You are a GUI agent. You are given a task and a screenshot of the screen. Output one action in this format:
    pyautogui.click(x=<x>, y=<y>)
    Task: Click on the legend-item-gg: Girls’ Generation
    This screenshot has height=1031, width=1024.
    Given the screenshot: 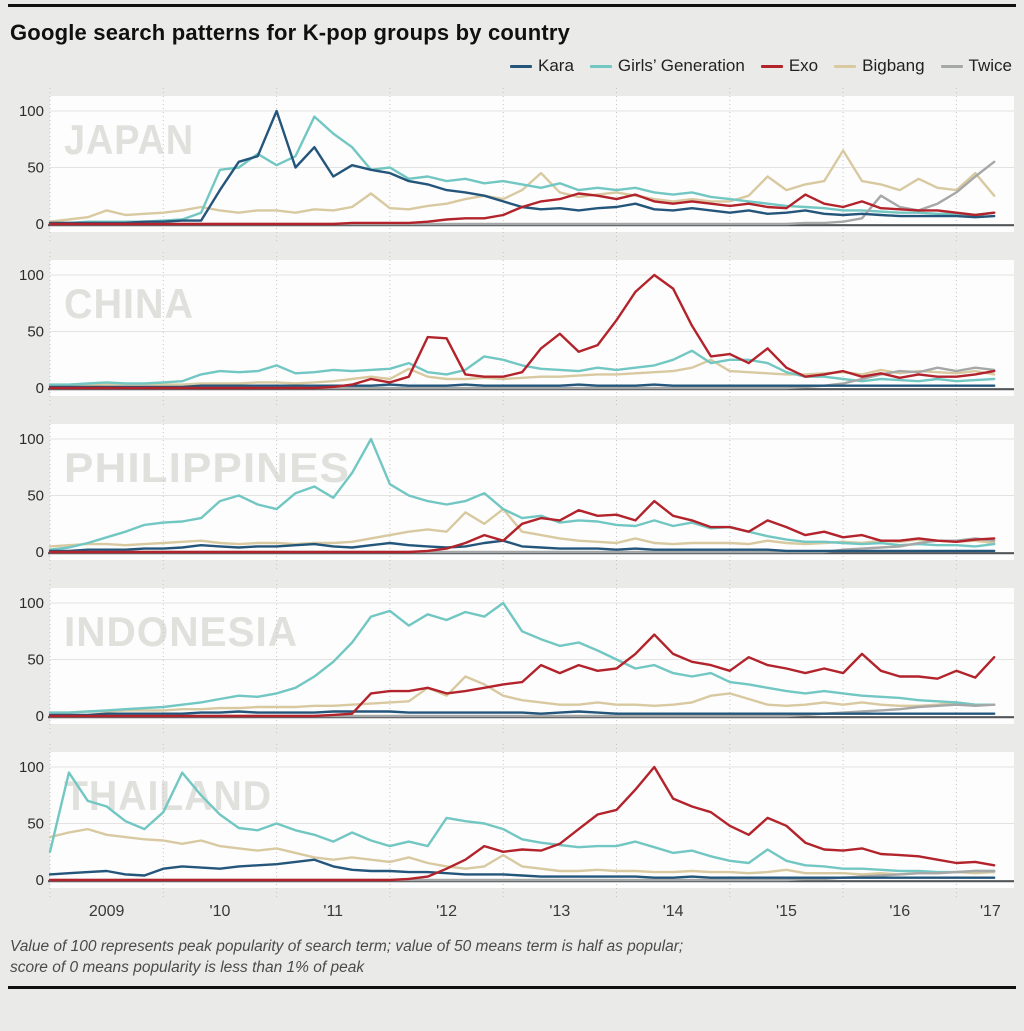 What is the action you would take?
    pyautogui.click(x=667, y=66)
    